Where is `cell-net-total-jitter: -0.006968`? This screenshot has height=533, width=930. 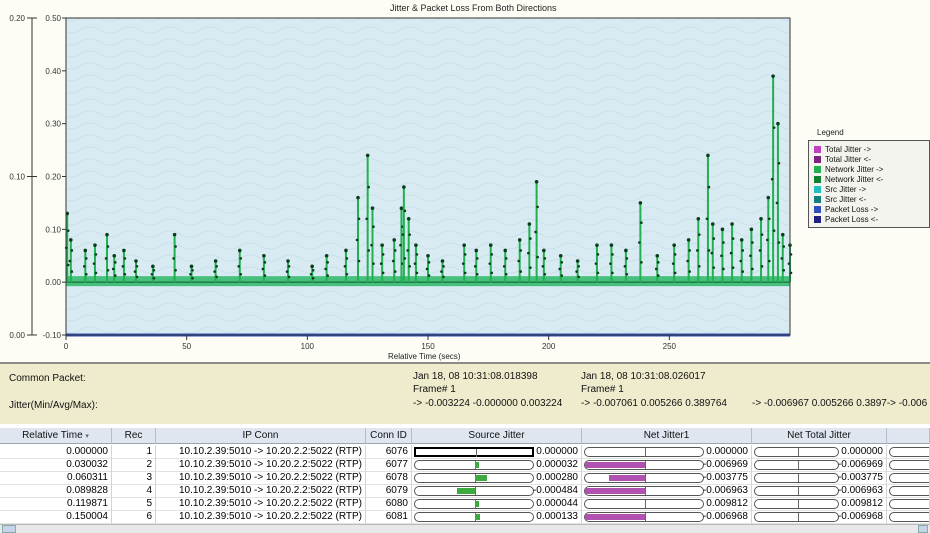
cell-net-total-jitter: -0.006968 is located at coordinates (819, 517).